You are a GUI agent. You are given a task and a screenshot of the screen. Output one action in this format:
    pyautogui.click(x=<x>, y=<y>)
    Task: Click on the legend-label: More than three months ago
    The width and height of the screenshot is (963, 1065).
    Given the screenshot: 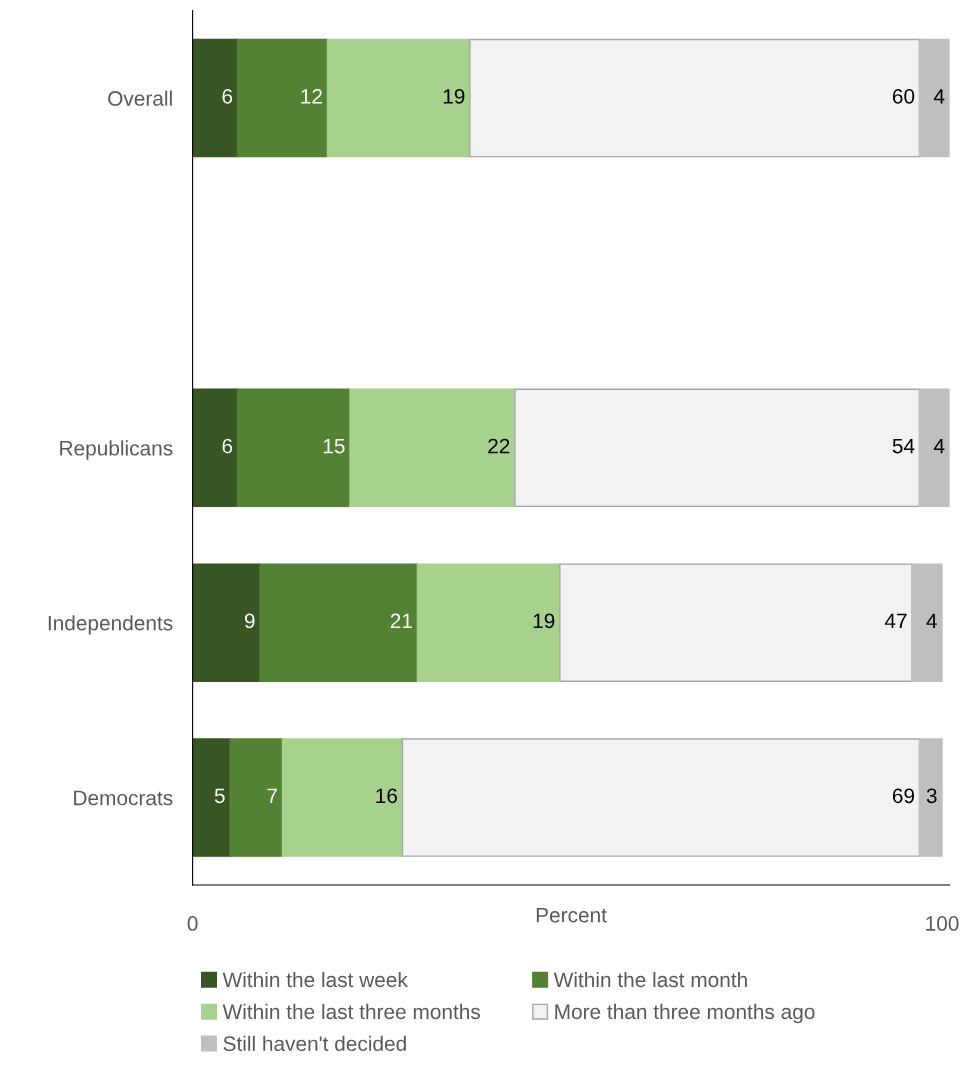 What is the action you would take?
    pyautogui.click(x=685, y=1013)
    